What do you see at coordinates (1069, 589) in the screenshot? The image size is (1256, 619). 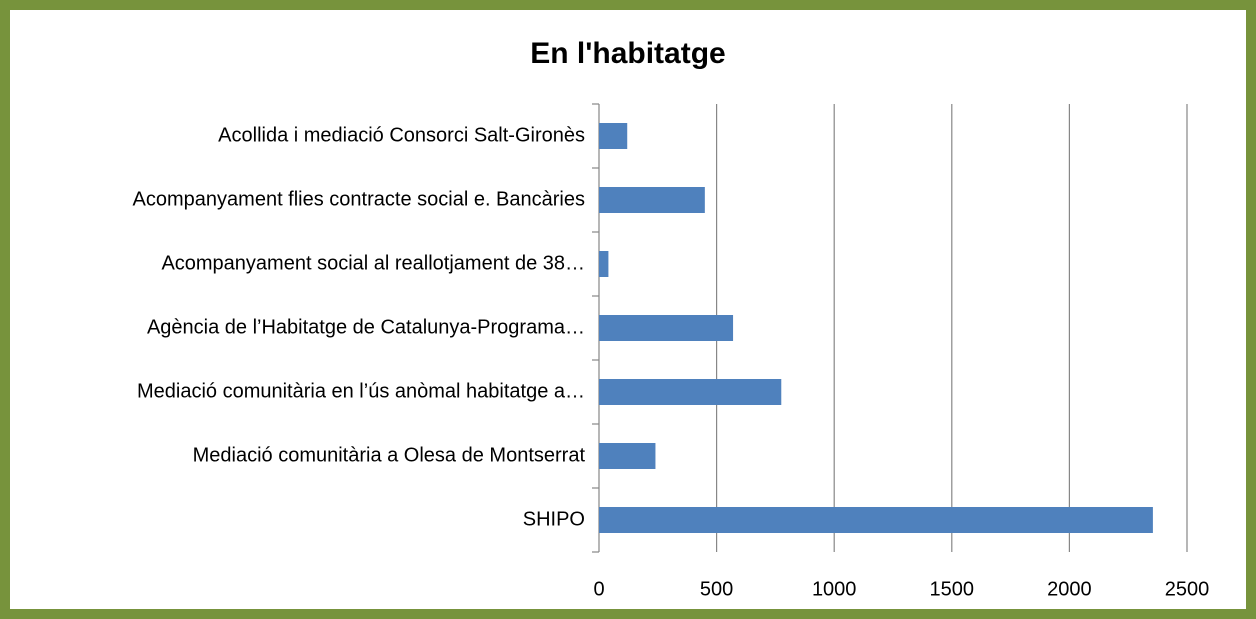 I see `x-tick-label: 2000` at bounding box center [1069, 589].